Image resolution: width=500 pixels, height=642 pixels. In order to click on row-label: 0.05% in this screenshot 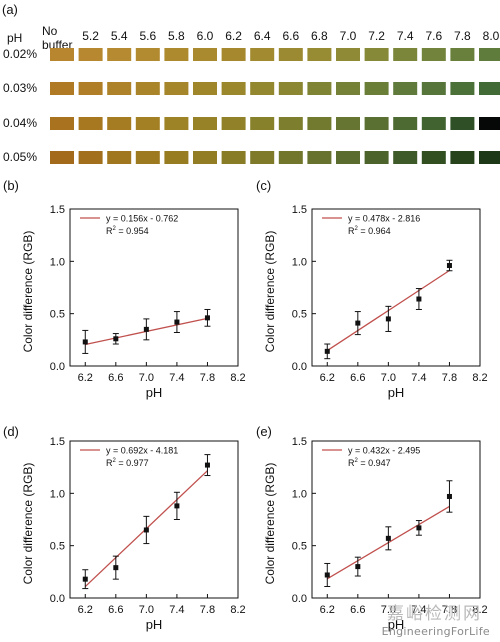, I will do `click(20, 157)`.